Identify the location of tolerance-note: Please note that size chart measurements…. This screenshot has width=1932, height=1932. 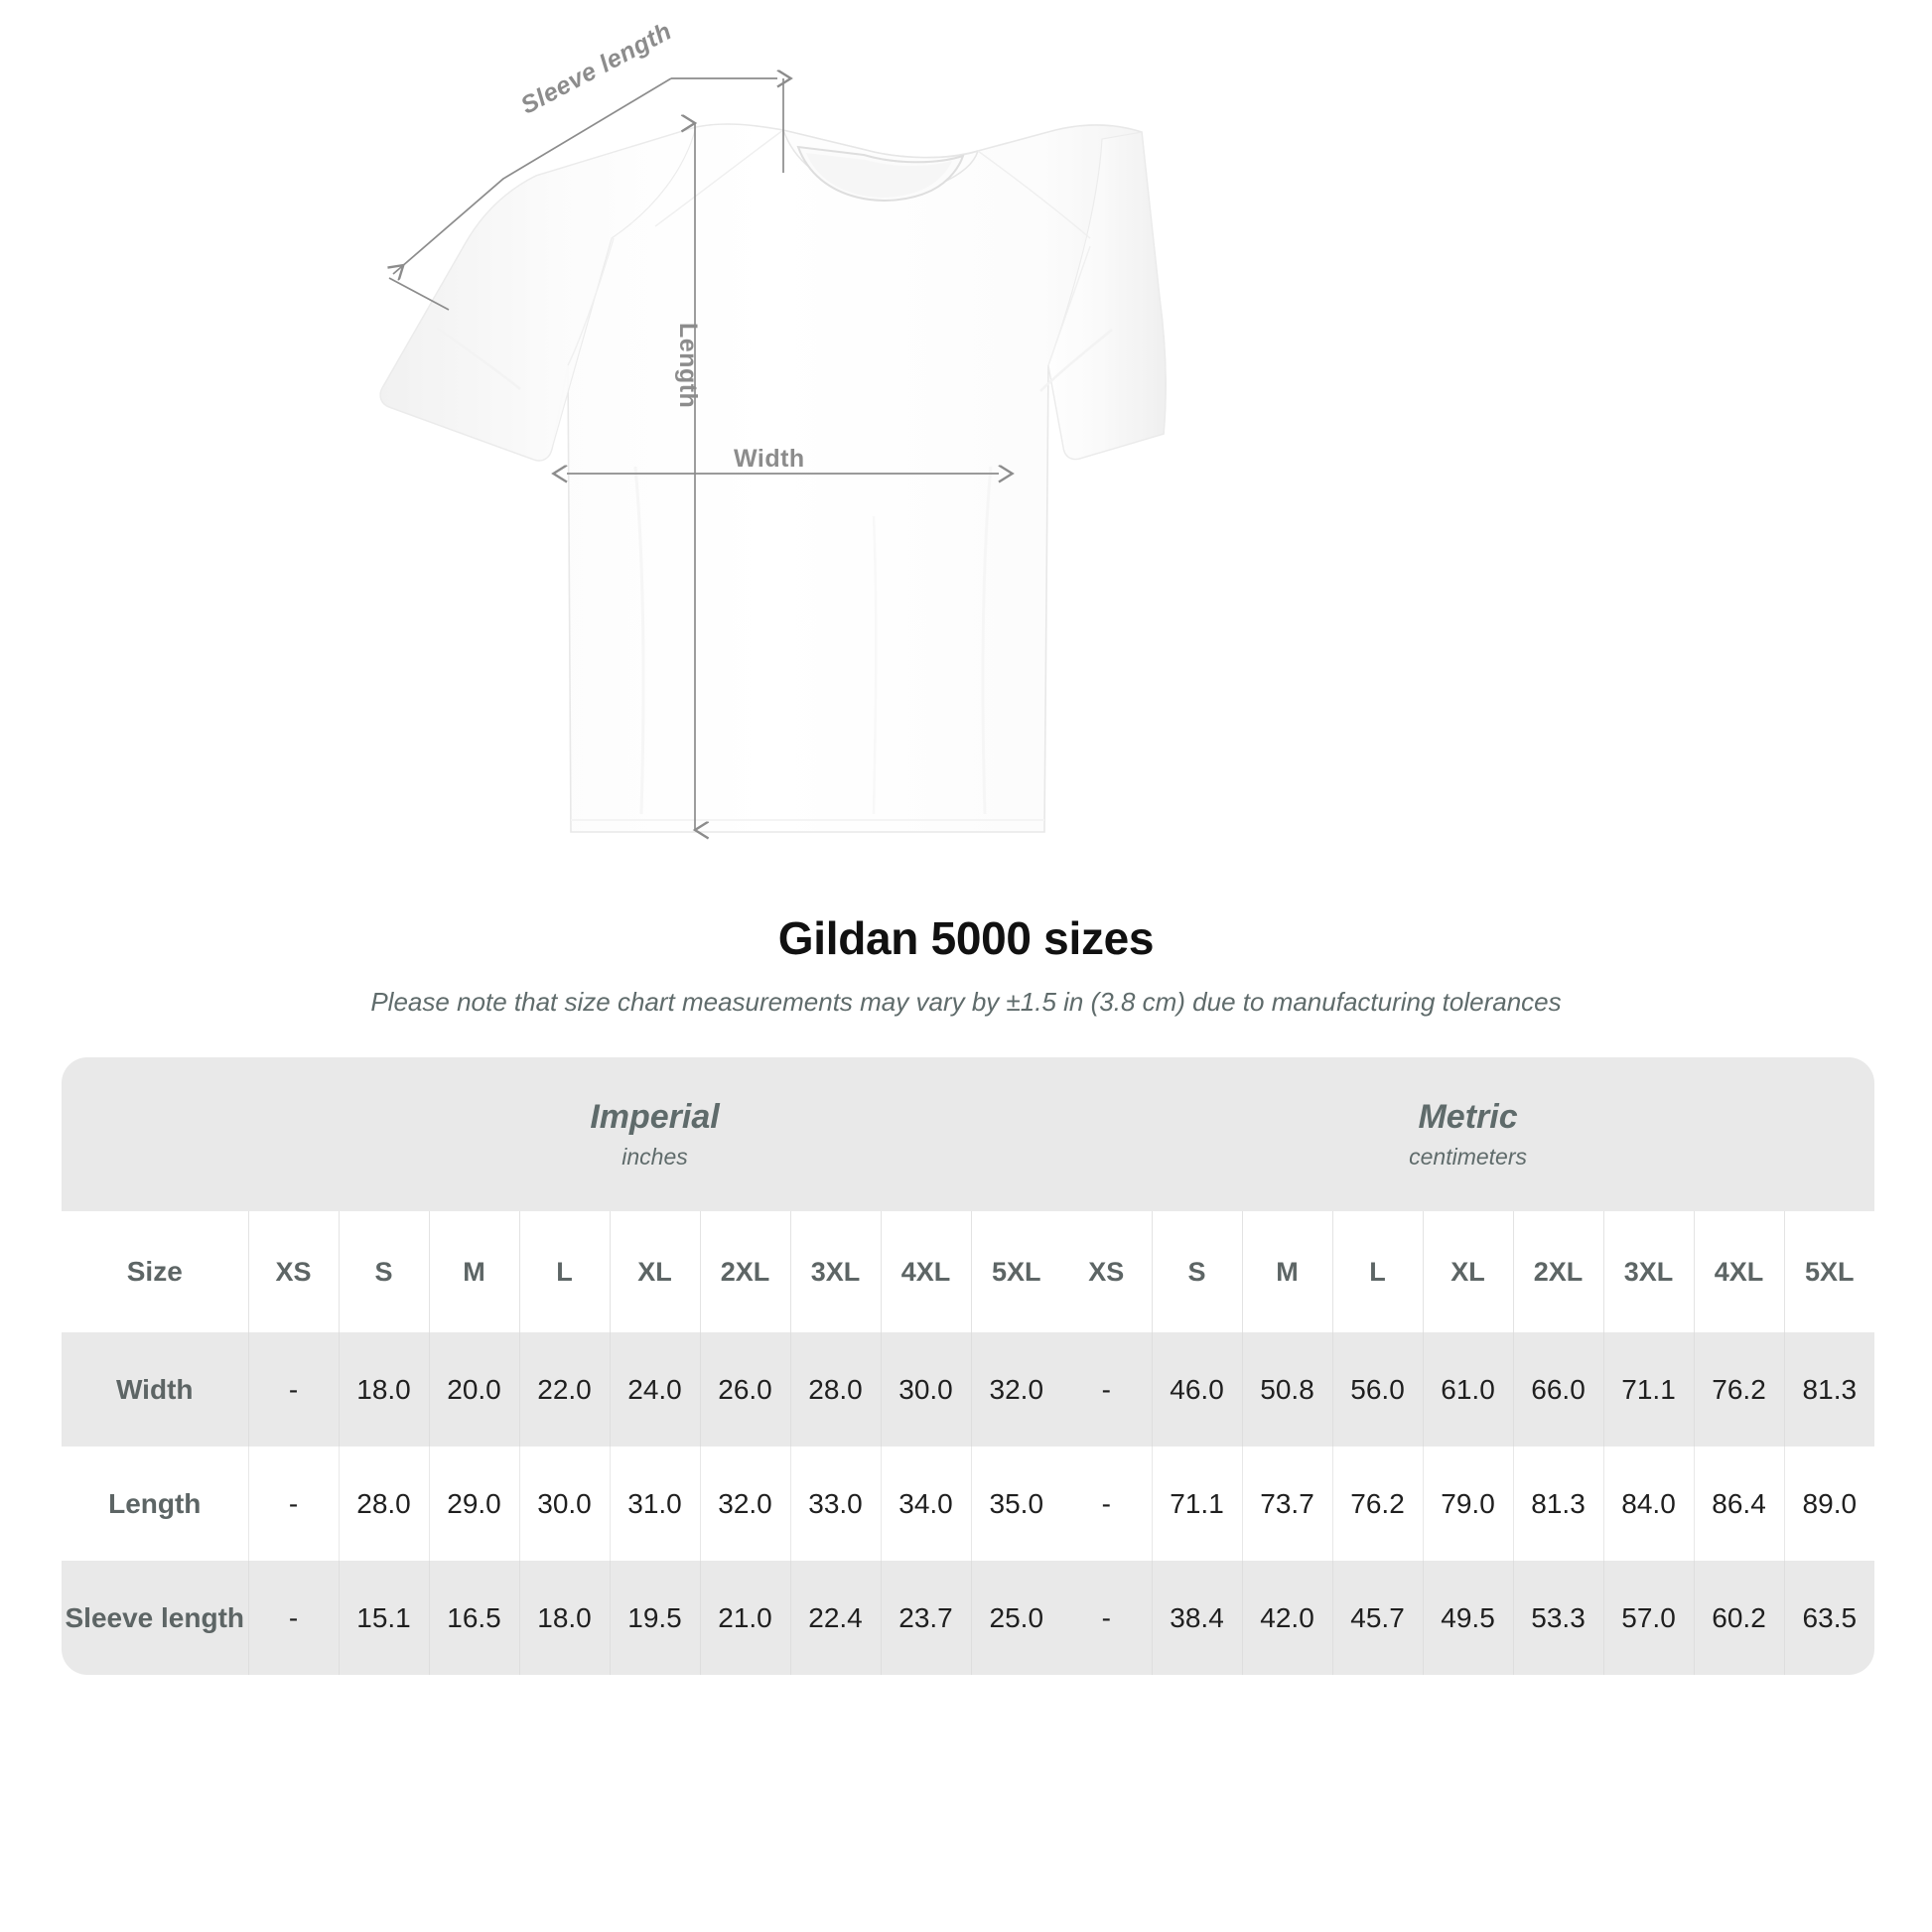
(966, 1002).